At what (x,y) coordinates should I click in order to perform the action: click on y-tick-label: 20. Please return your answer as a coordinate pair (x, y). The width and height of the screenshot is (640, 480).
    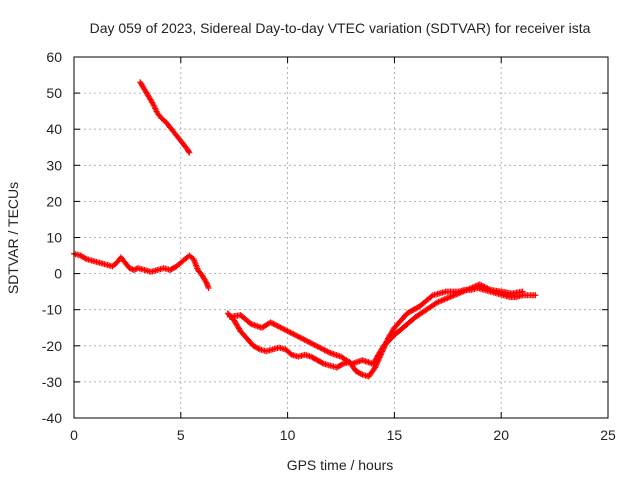
    Looking at the image, I should click on (54, 201).